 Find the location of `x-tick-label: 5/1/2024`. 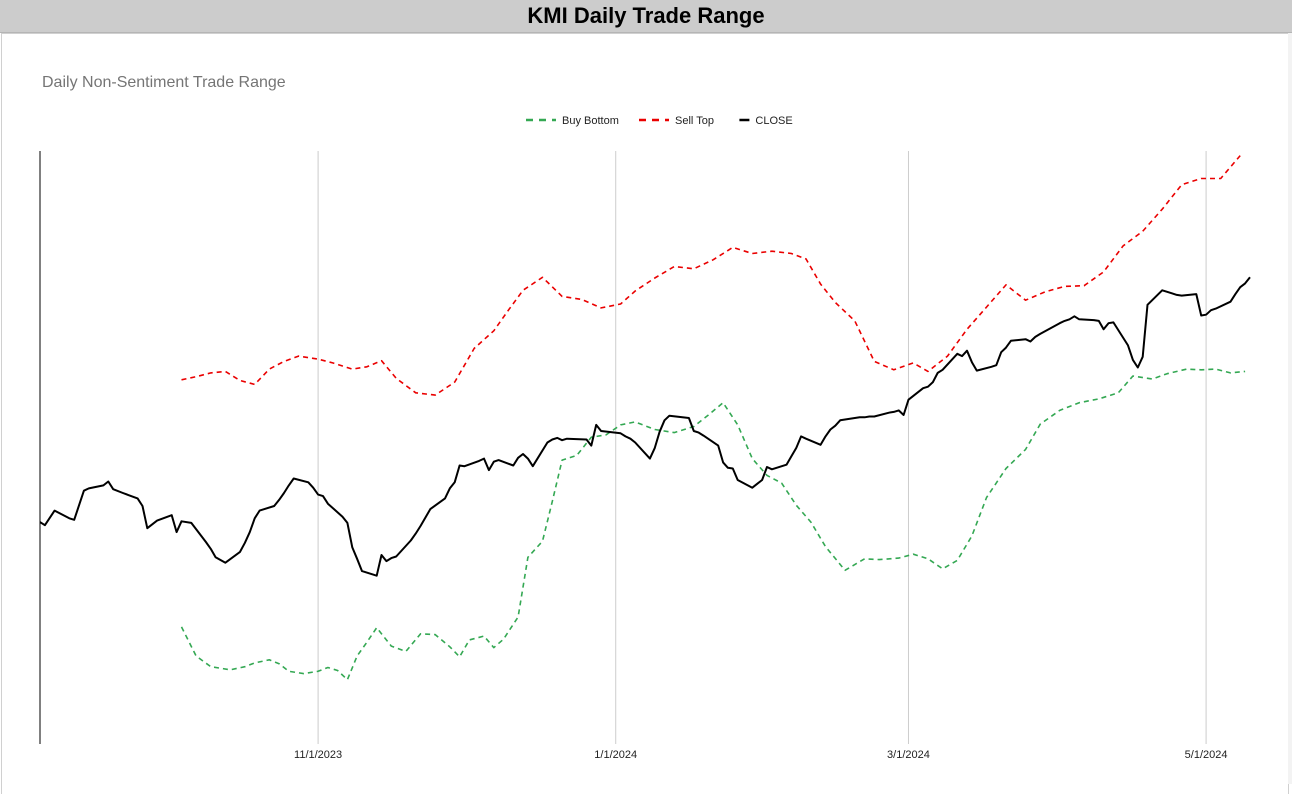

x-tick-label: 5/1/2024 is located at coordinates (1206, 755).